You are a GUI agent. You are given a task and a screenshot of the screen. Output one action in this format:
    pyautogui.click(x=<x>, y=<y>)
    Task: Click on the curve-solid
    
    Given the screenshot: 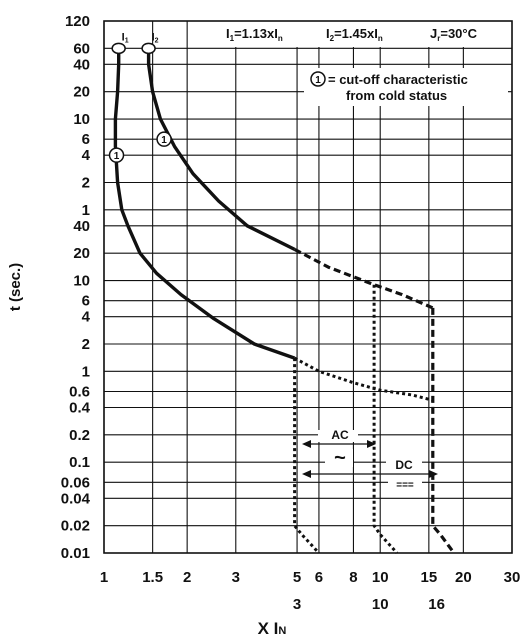 What is the action you would take?
    pyautogui.click(x=221, y=149)
    